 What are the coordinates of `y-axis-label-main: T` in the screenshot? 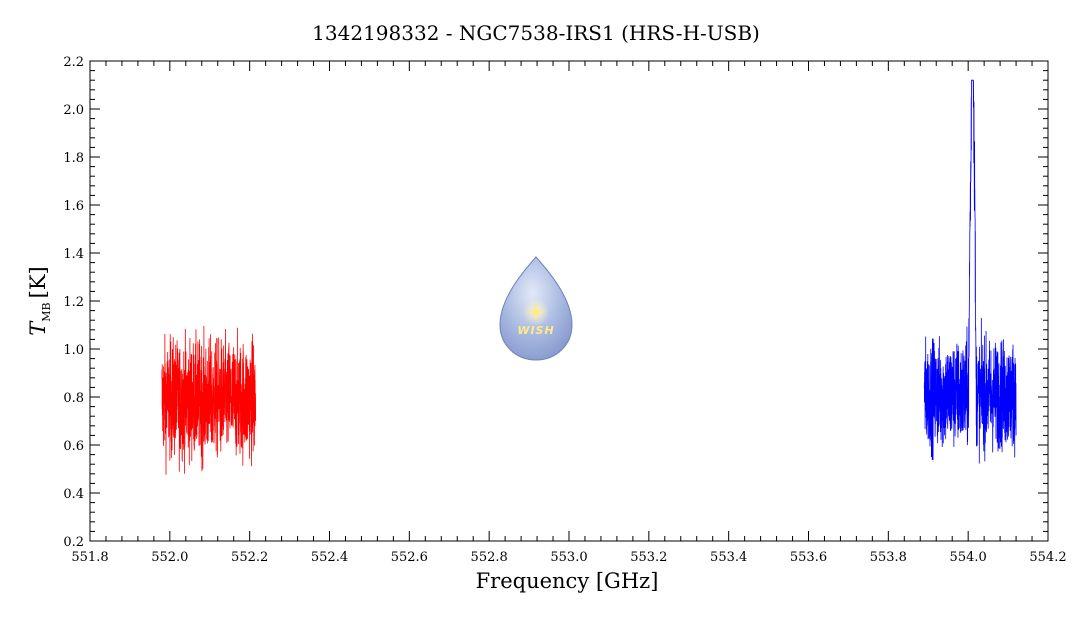 It's located at (38, 328).